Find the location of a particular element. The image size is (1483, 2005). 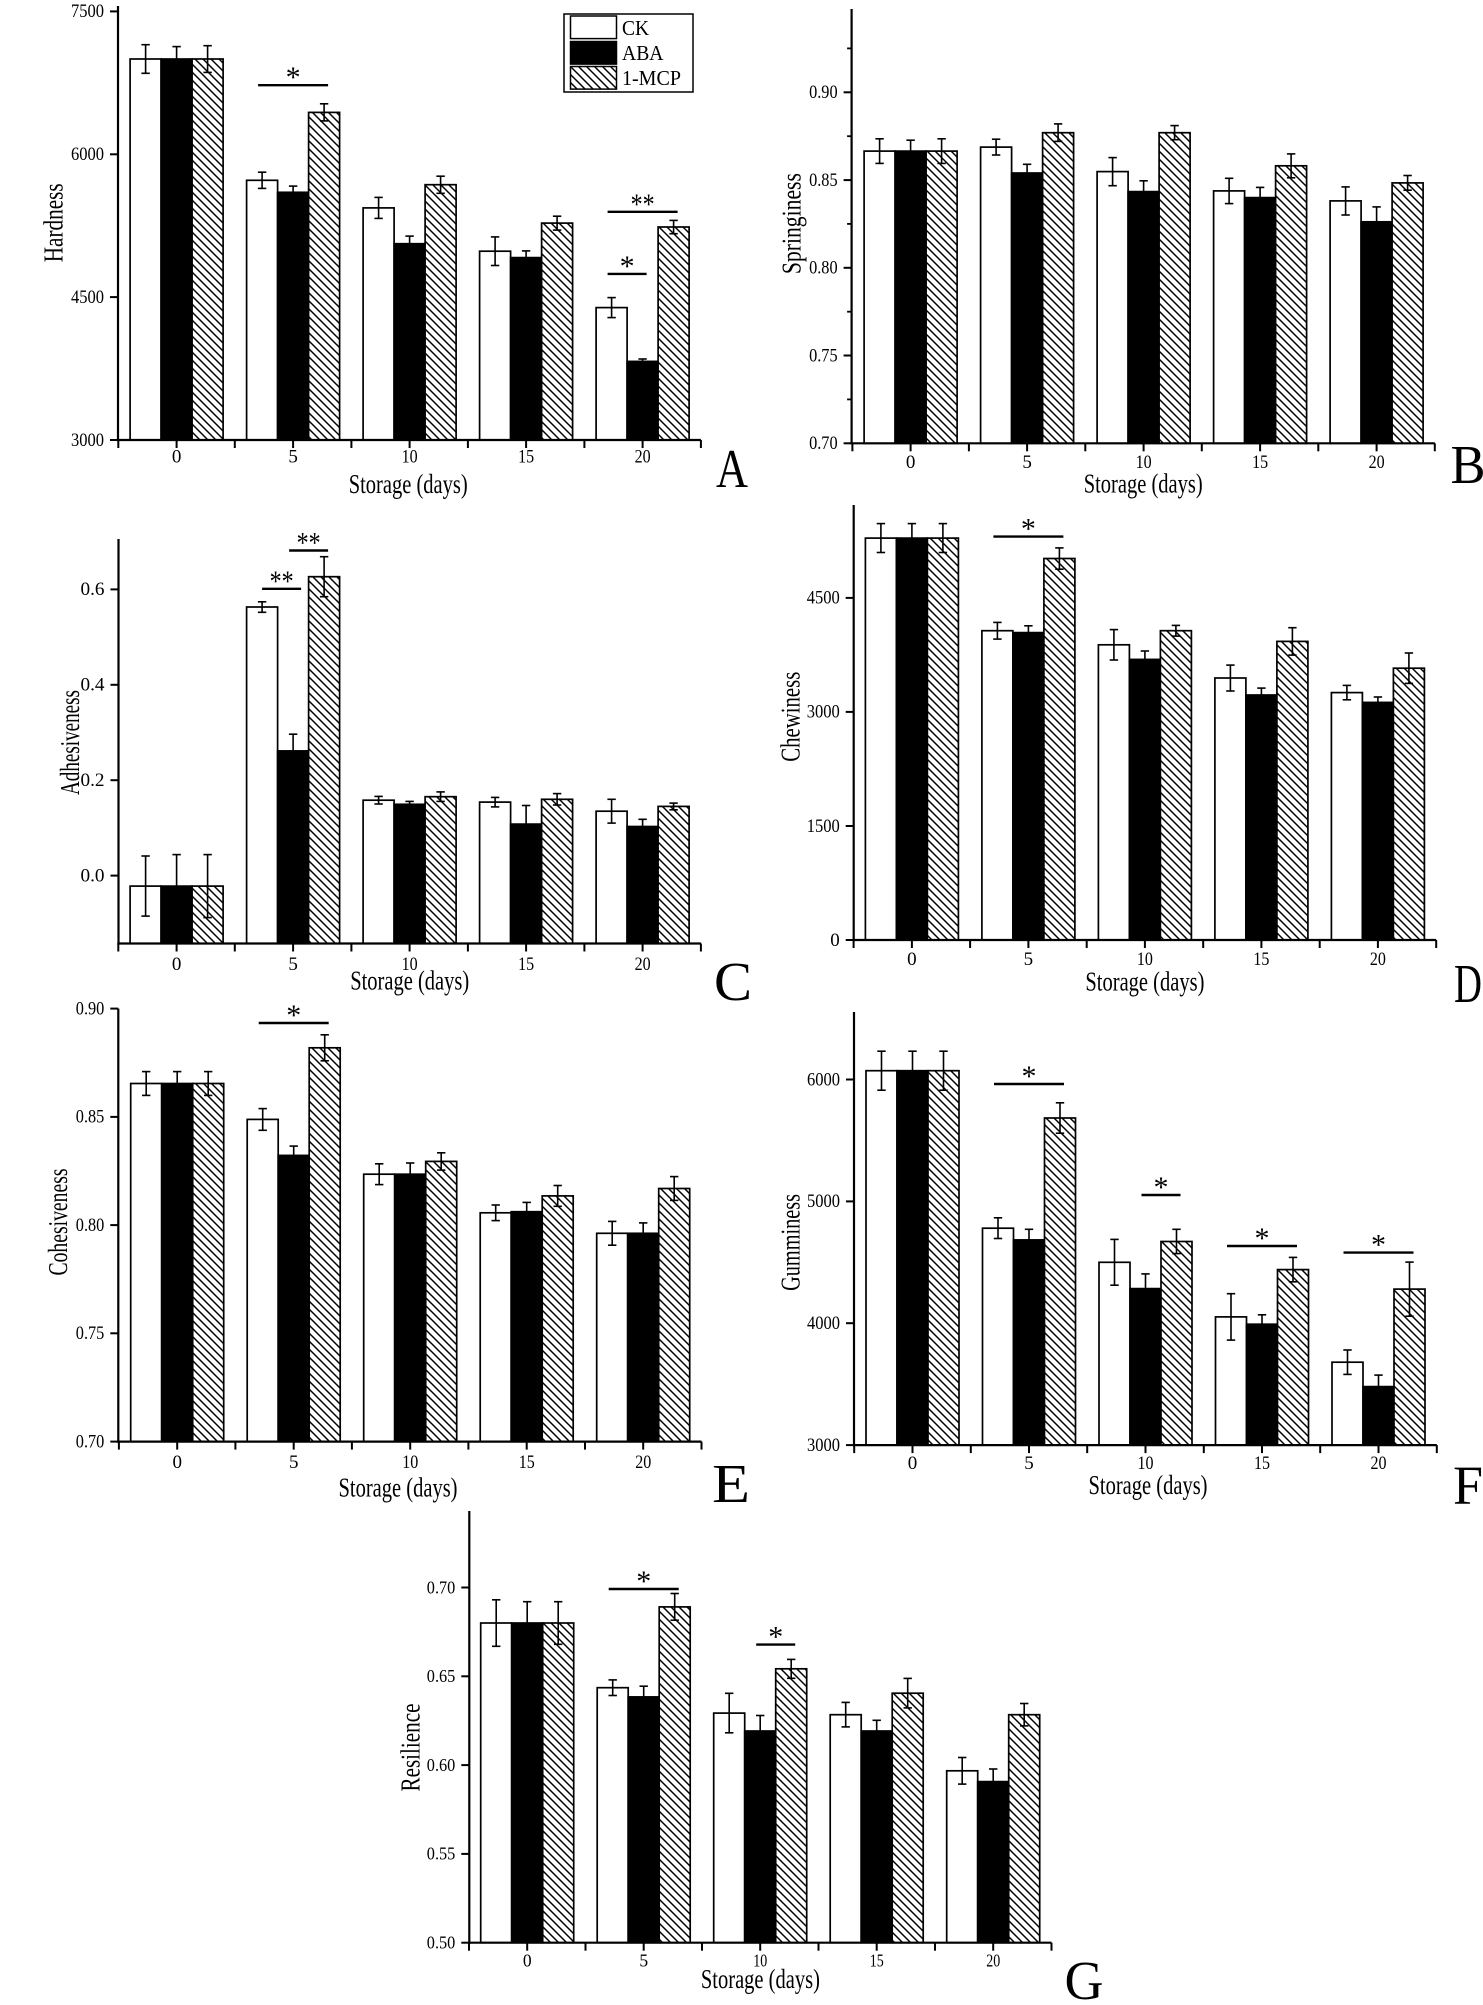

svg-text: Hardness is located at coordinates (54, 222).